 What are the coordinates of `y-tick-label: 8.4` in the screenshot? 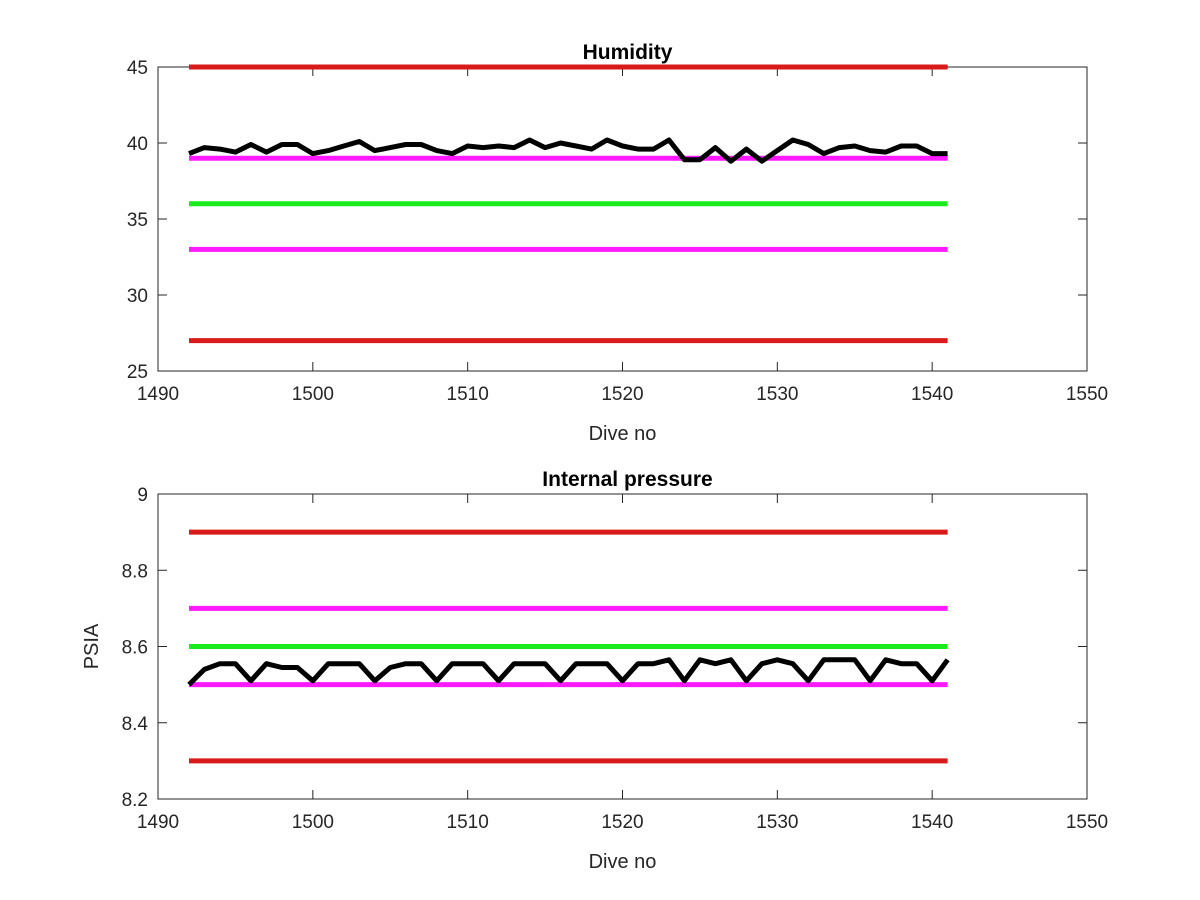 It's located at (135, 724).